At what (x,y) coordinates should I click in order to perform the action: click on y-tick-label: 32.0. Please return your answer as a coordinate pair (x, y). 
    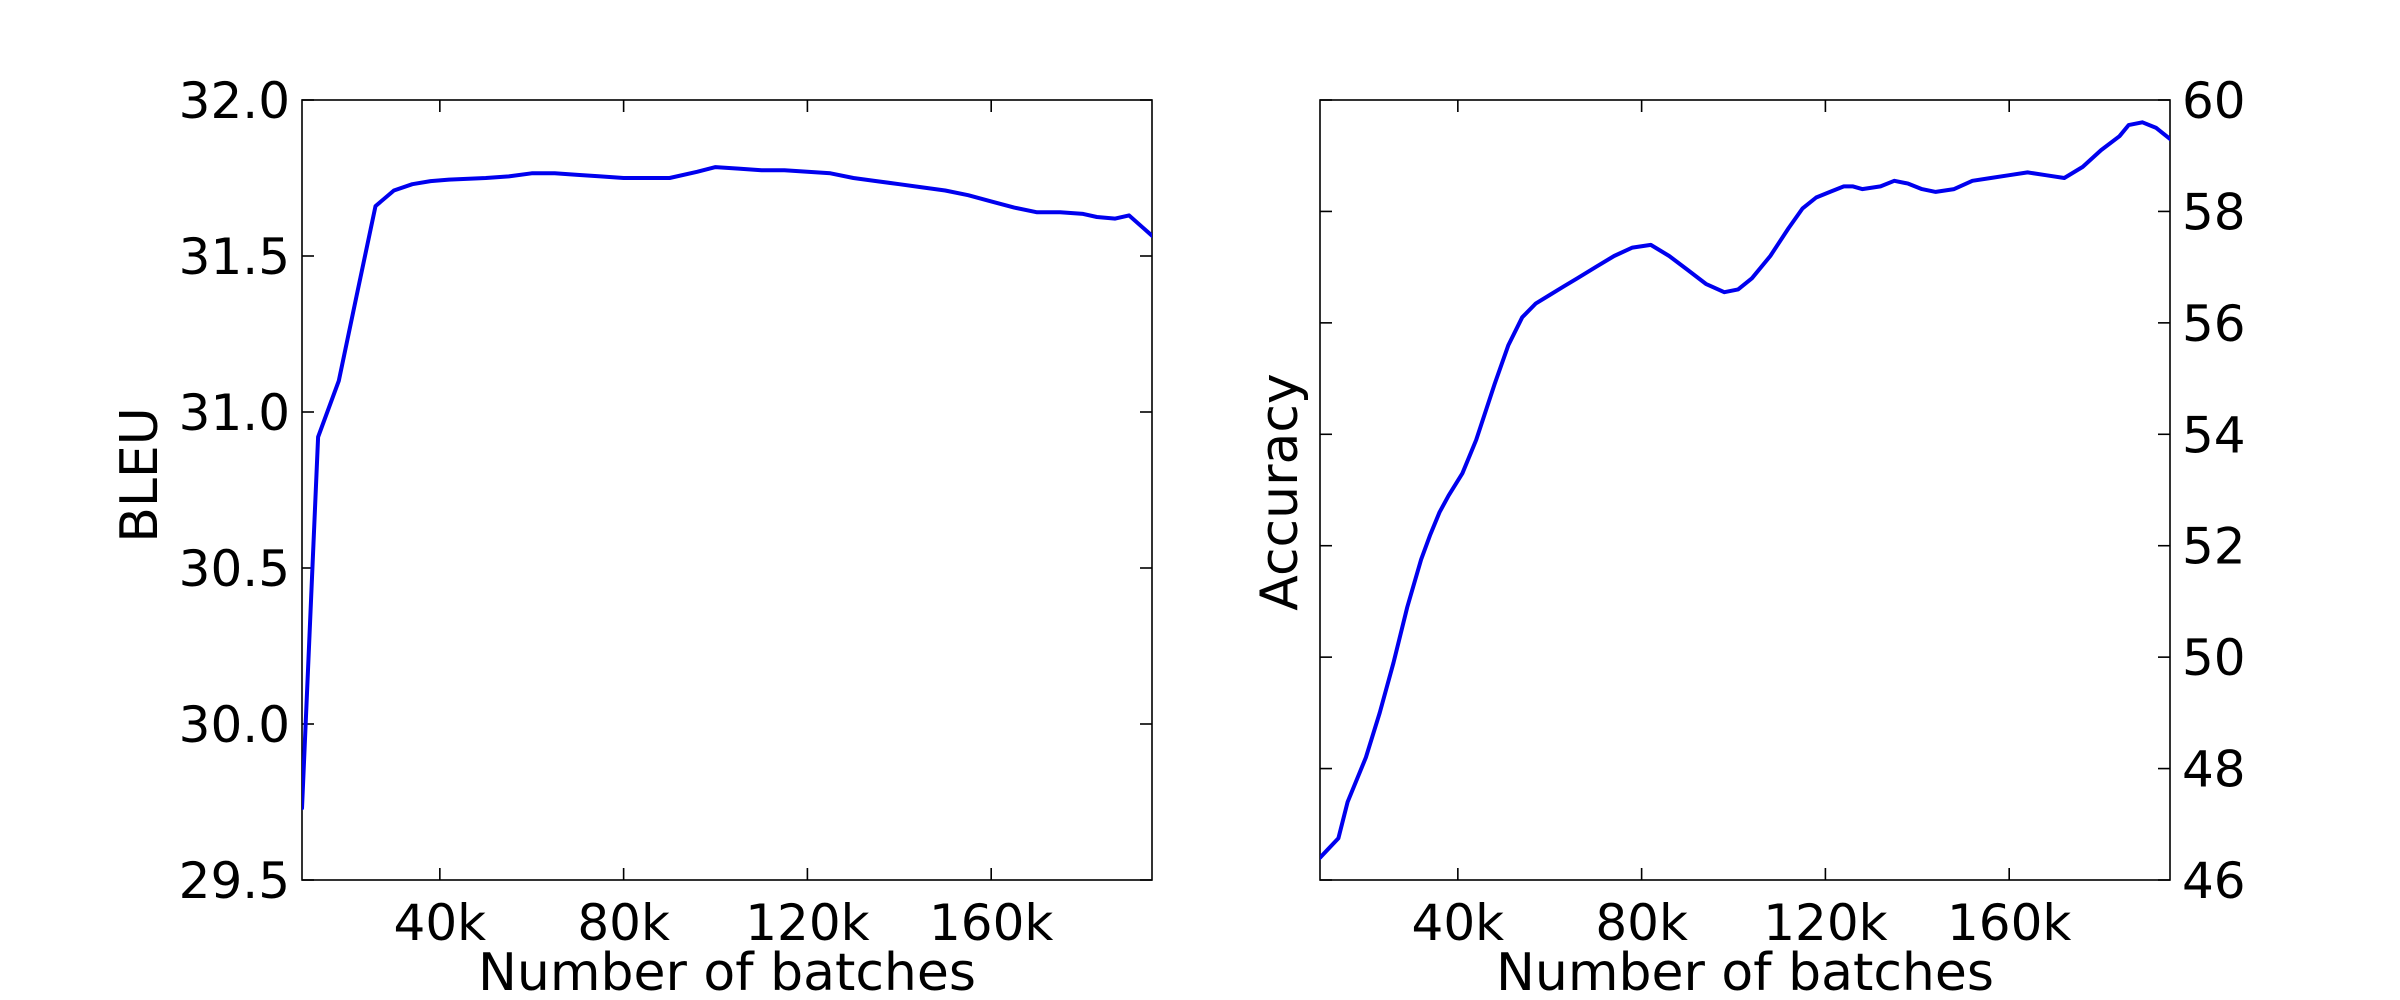
    Looking at the image, I should click on (234, 101).